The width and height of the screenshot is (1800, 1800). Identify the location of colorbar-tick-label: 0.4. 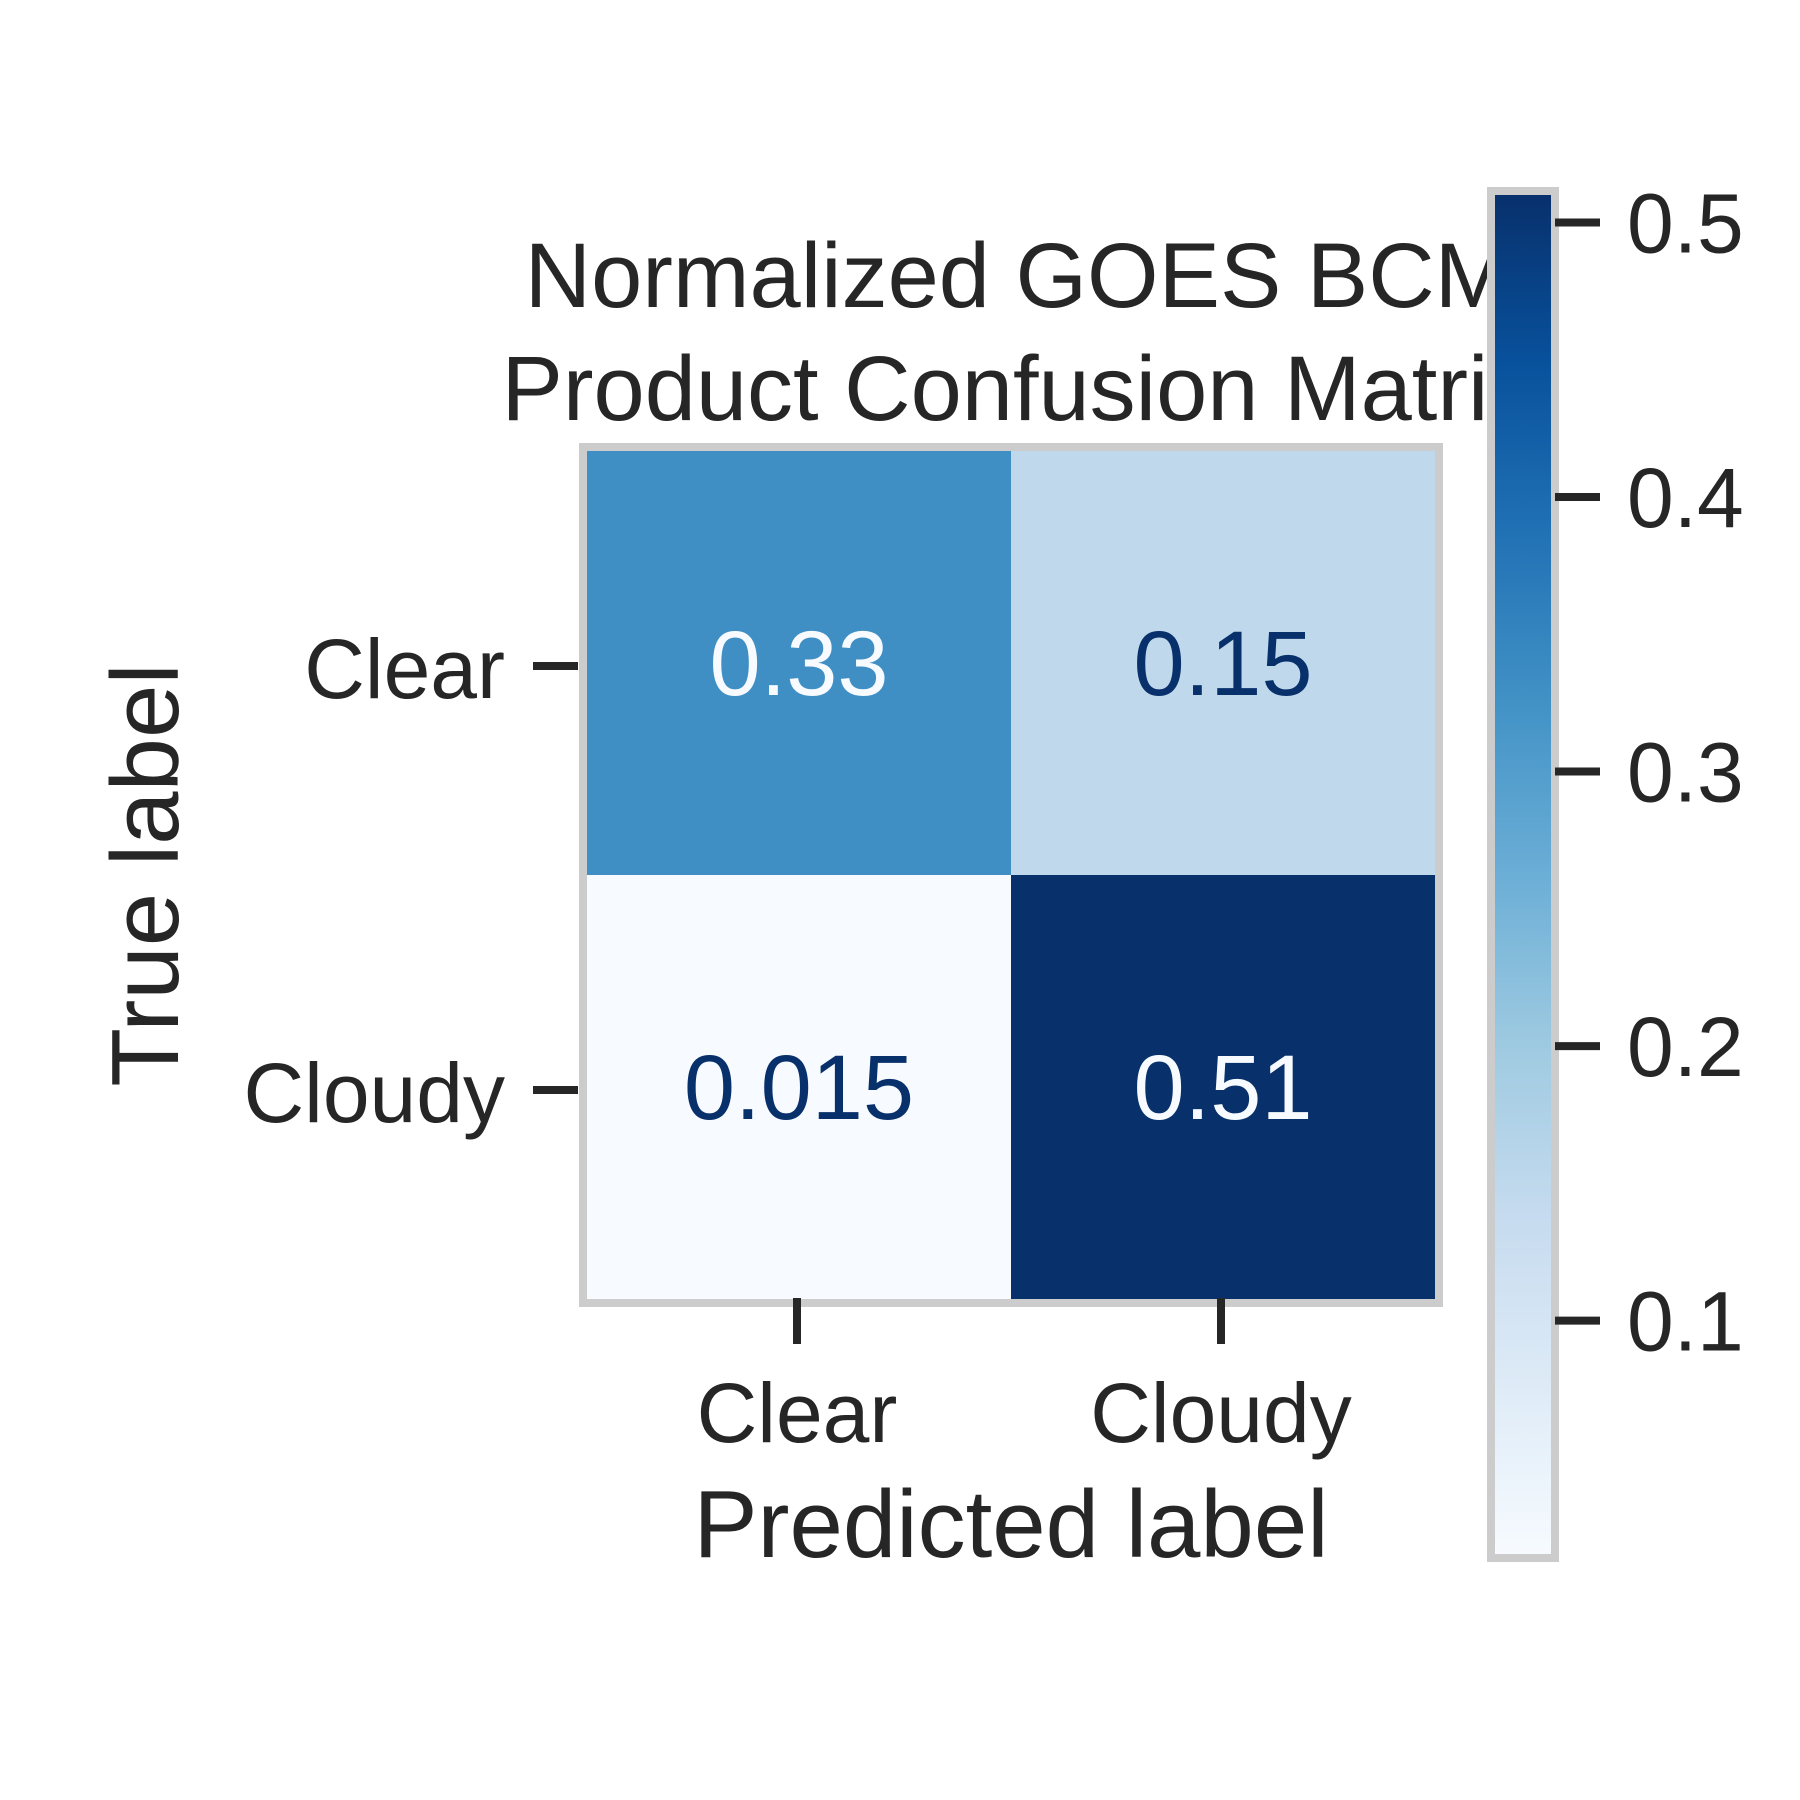
(1685, 498).